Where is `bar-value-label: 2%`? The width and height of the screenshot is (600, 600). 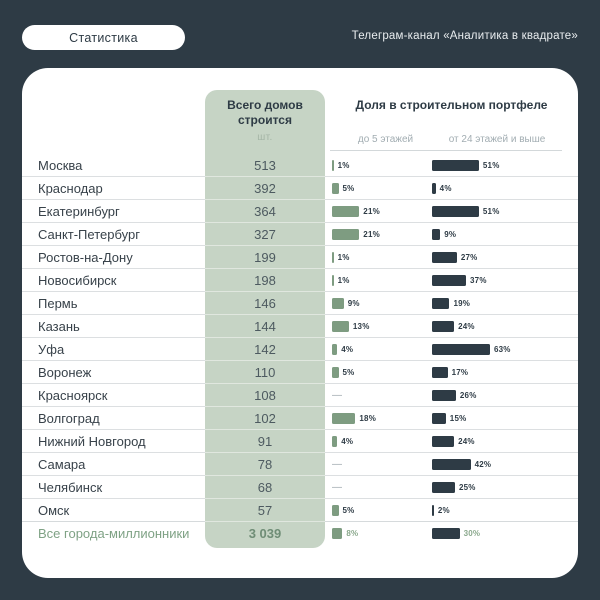 bar-value-label: 2% is located at coordinates (443, 510).